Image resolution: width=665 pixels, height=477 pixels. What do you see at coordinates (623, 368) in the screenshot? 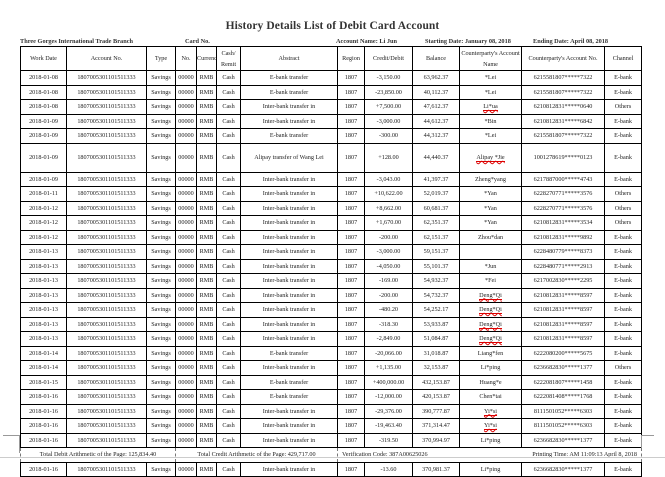
I see `cell-channel: Others` at bounding box center [623, 368].